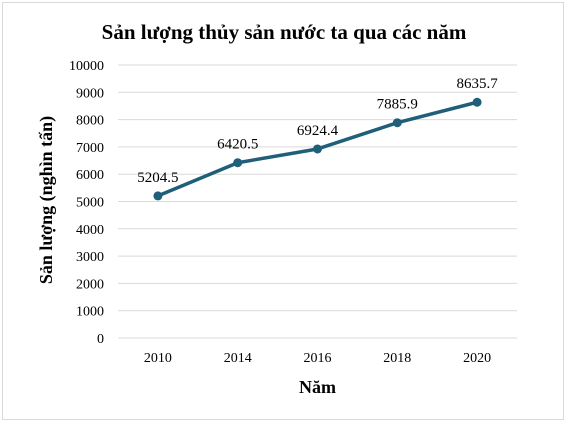 The height and width of the screenshot is (424, 568). Describe the element at coordinates (90, 93) in the screenshot. I see `y-tick-label: 9000` at that location.